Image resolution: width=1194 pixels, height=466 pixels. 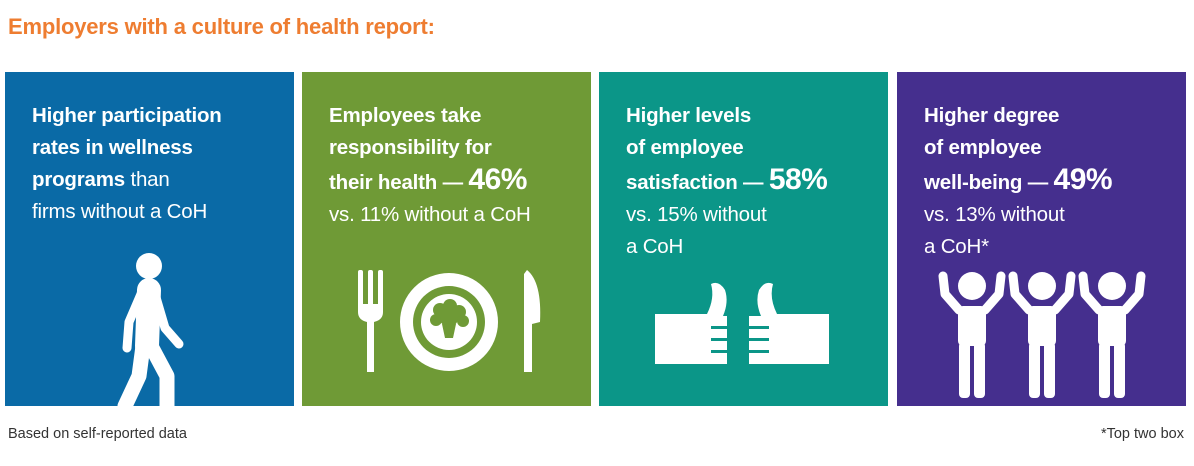 What do you see at coordinates (127, 115) in the screenshot?
I see `card-line: Higher participation` at bounding box center [127, 115].